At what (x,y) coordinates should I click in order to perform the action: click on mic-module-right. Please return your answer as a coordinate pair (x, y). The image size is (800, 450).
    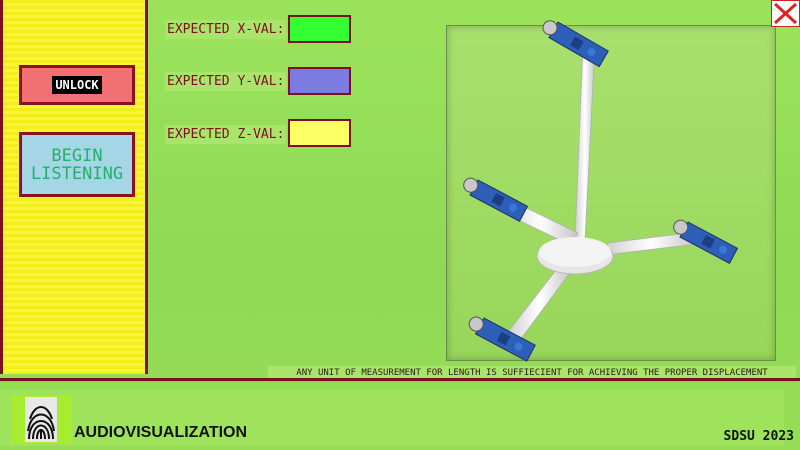
    Looking at the image, I should click on (706, 241).